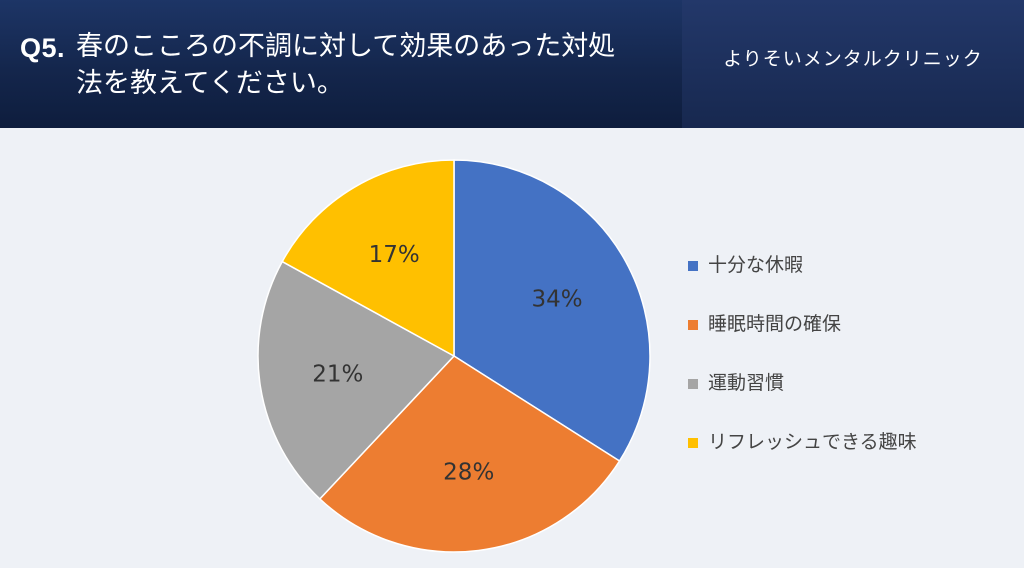  What do you see at coordinates (468, 473) in the screenshot?
I see `slice-label-2: 28%` at bounding box center [468, 473].